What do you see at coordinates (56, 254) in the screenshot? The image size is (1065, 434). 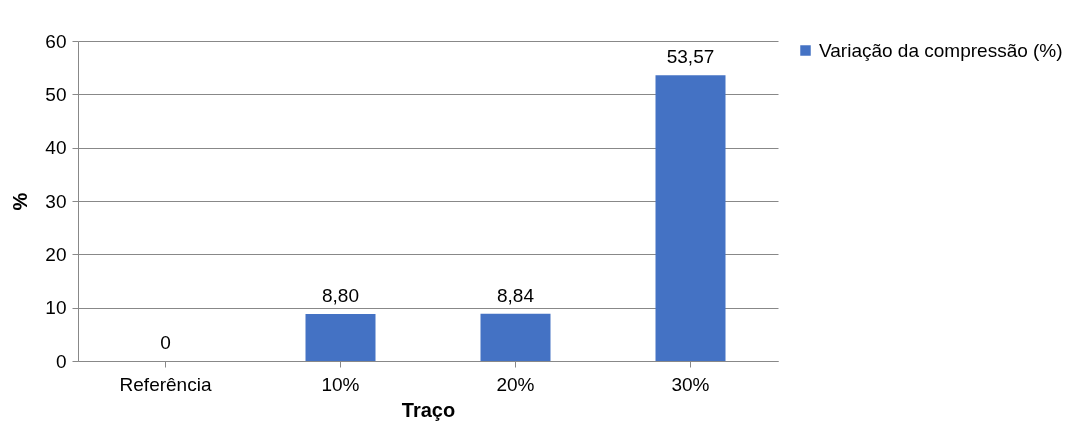 I see `y-tick-label: 20` at bounding box center [56, 254].